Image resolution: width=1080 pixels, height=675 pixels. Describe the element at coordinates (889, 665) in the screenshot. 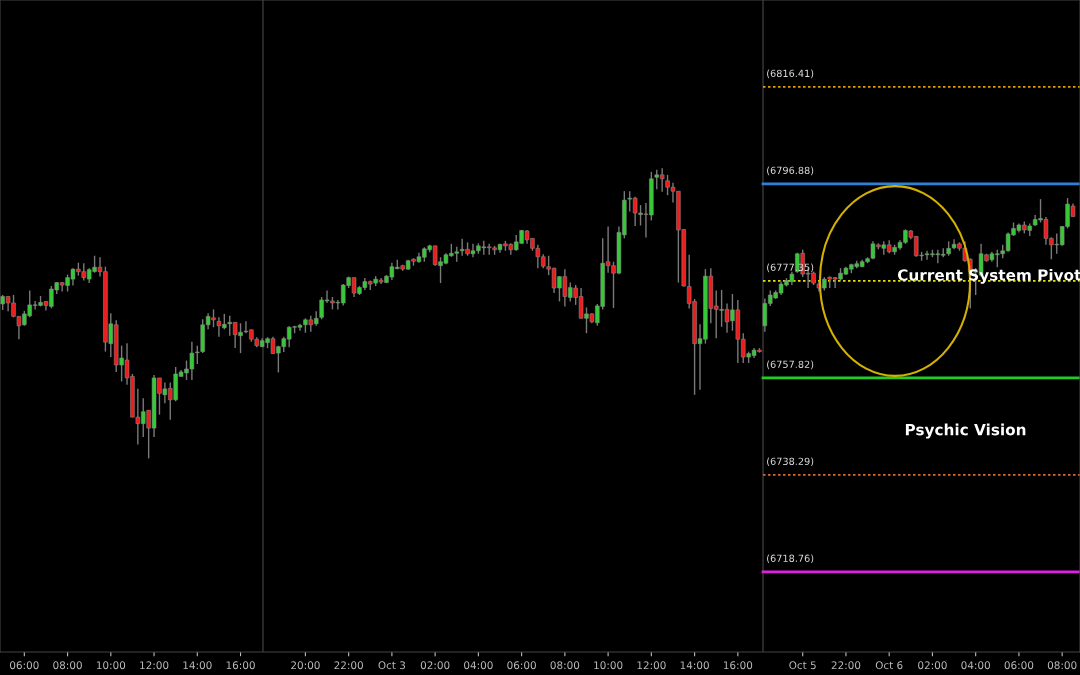

I see `x-tick-label: Oct 6` at that location.